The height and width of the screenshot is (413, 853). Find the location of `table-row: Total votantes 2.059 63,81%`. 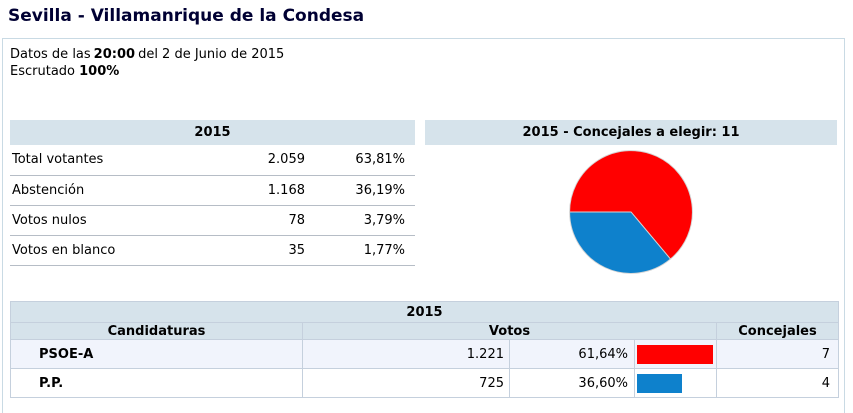

table-row: Total votantes 2.059 63,81% is located at coordinates (212, 160).